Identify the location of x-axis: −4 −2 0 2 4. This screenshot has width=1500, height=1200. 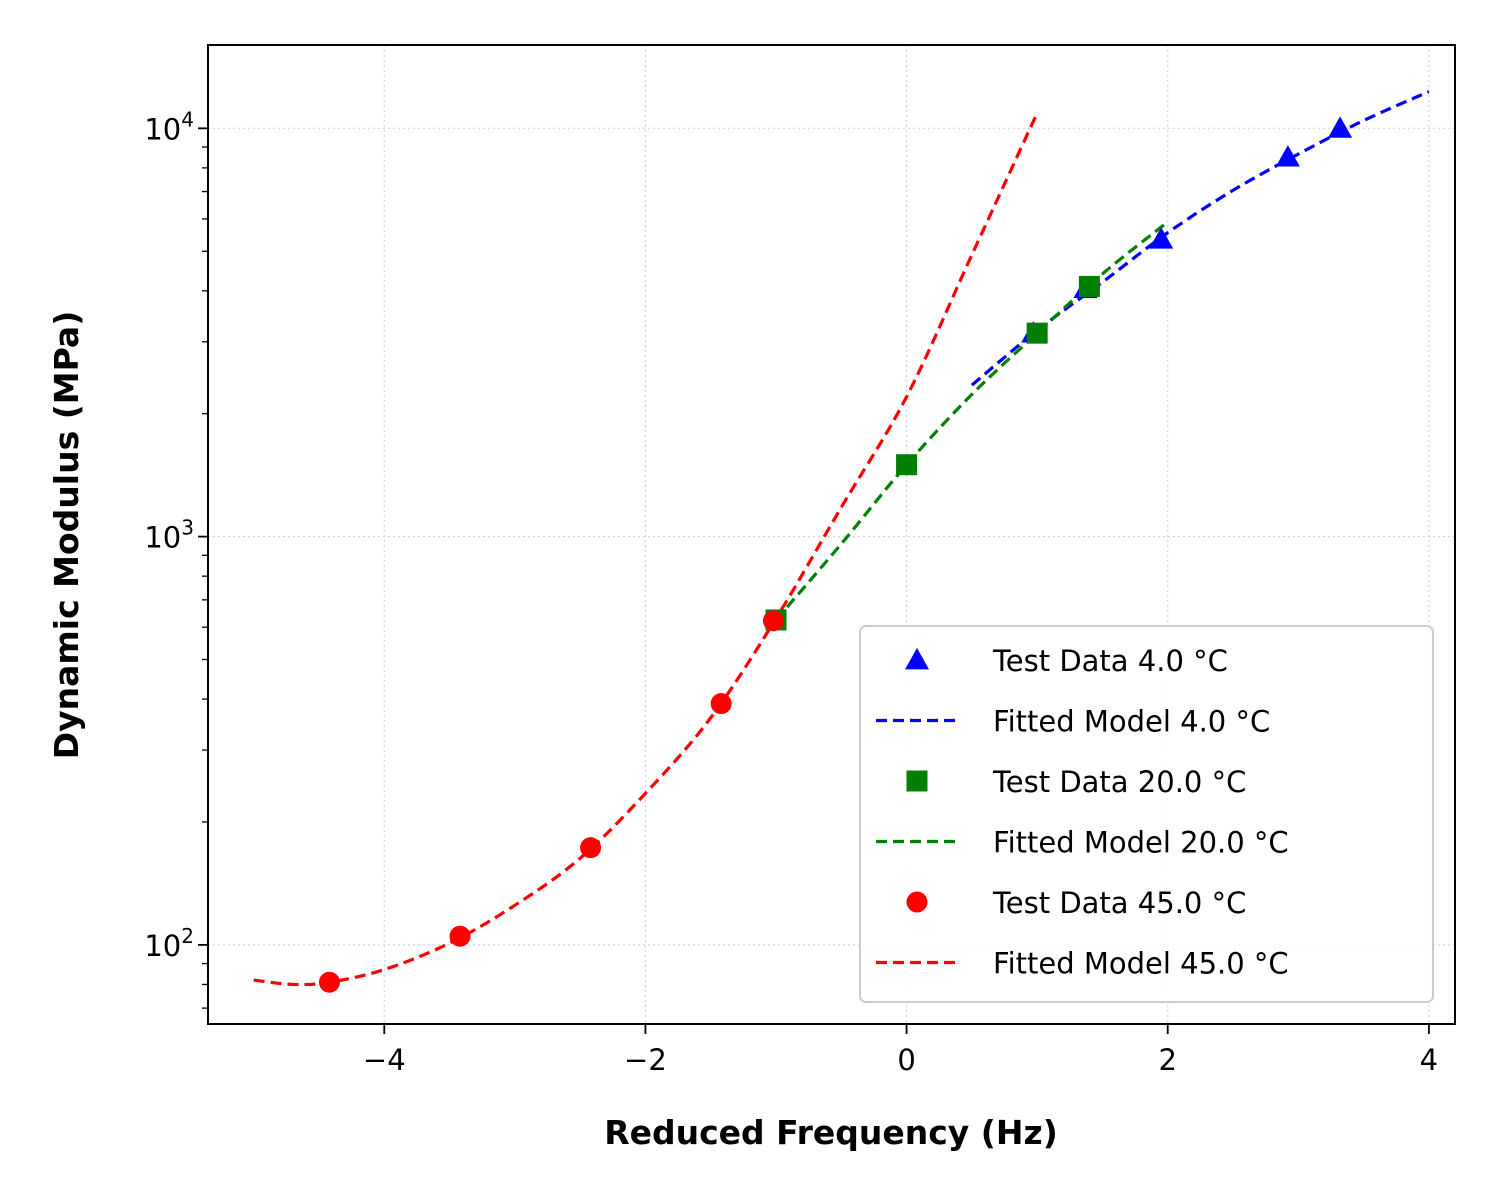
(900, 1050).